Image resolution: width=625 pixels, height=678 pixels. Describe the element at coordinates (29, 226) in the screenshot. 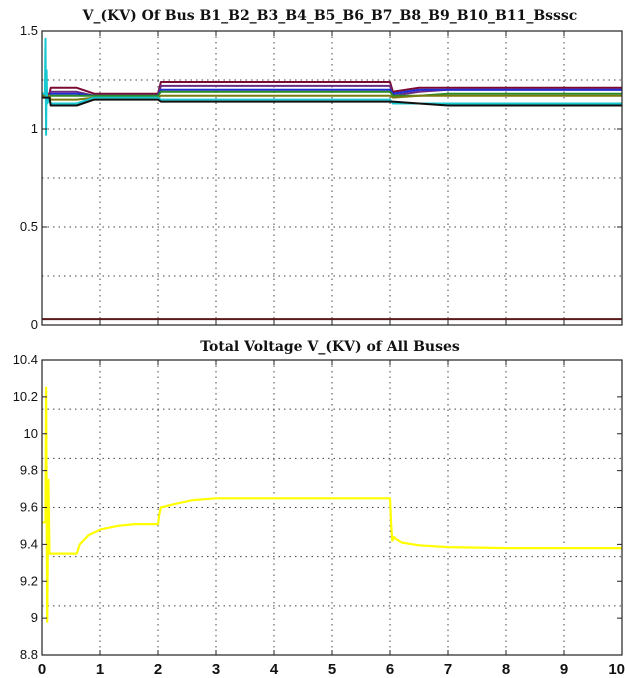

I see `y-tick-label: 0.5` at that location.